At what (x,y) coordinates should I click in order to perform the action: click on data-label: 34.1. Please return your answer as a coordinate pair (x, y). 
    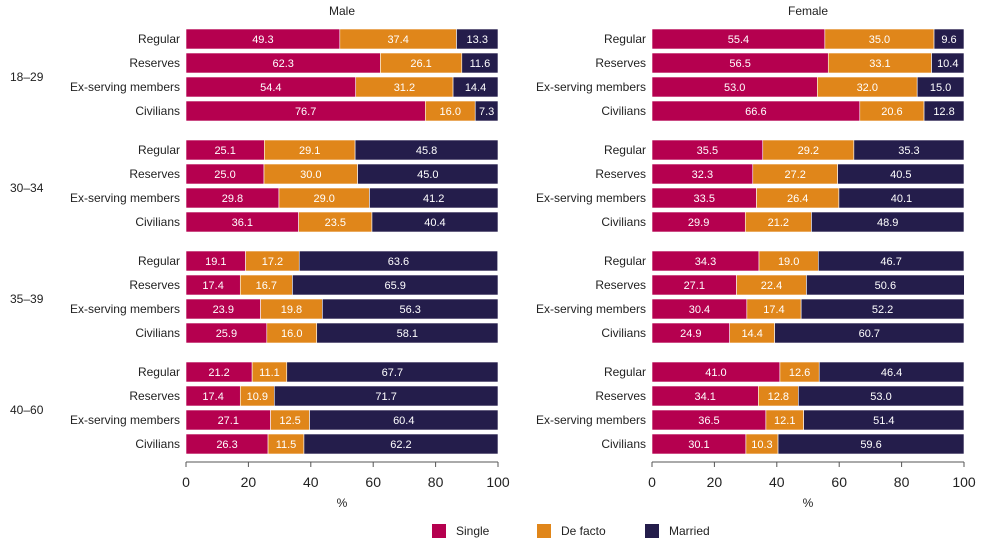
    Looking at the image, I should click on (704, 397).